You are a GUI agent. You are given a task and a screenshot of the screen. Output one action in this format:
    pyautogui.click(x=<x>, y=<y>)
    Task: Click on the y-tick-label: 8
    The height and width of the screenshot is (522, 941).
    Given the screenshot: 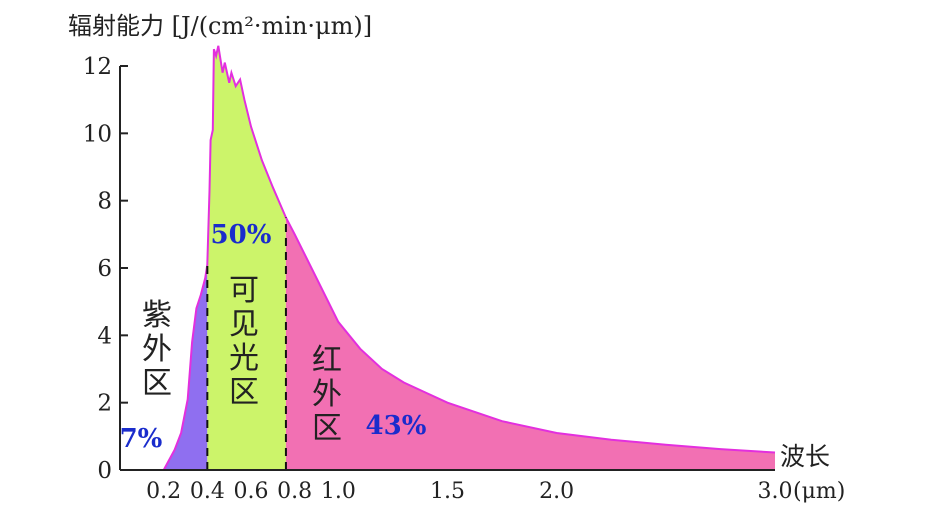 What is the action you would take?
    pyautogui.click(x=104, y=202)
    